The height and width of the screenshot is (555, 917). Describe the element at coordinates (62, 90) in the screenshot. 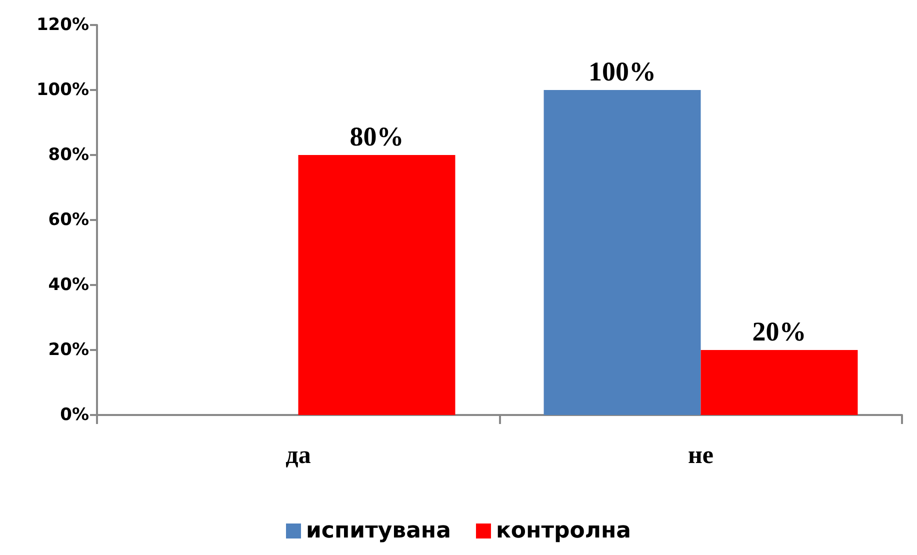

I see `y-tick-label: 100%` at that location.